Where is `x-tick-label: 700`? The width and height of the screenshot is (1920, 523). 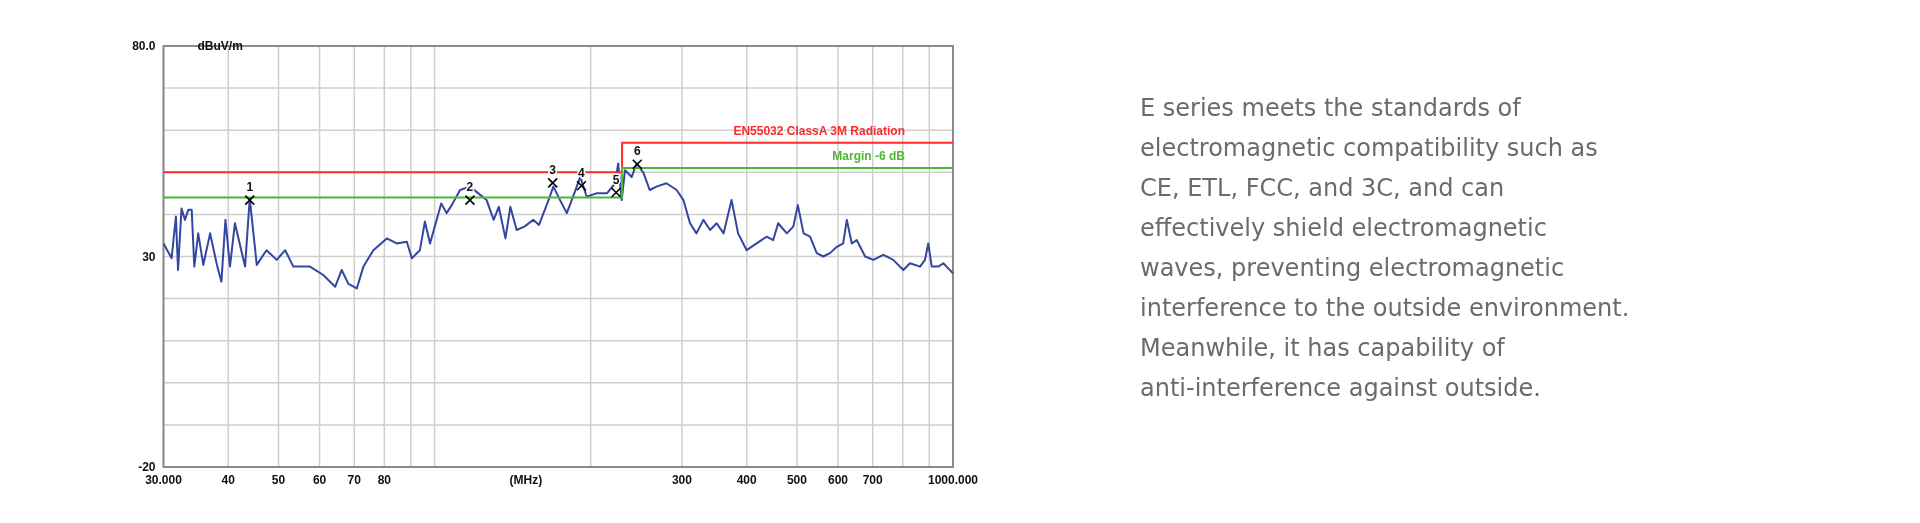
x-tick-label: 700 is located at coordinates (873, 480).